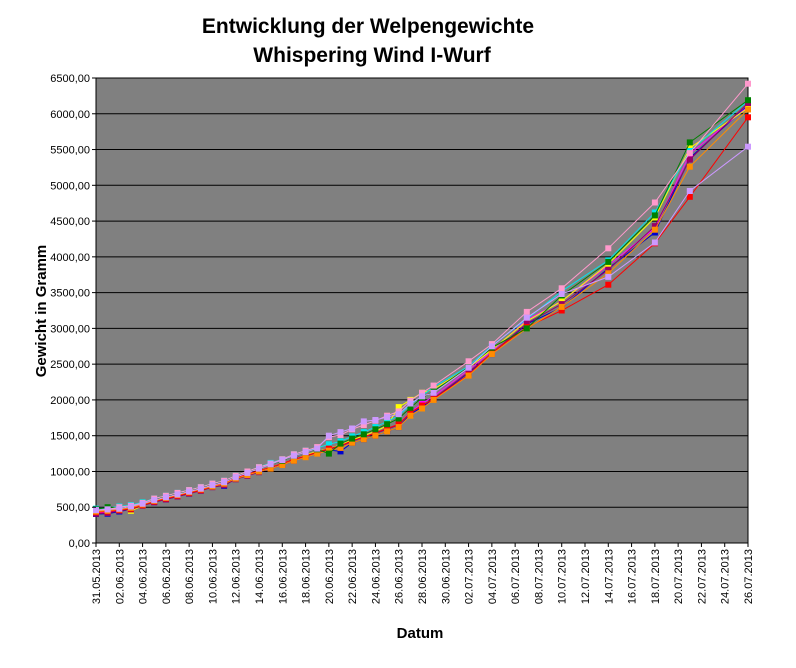  Describe the element at coordinates (400, 576) in the screenshot. I see `x-tick-label: 26.06.2013` at that location.